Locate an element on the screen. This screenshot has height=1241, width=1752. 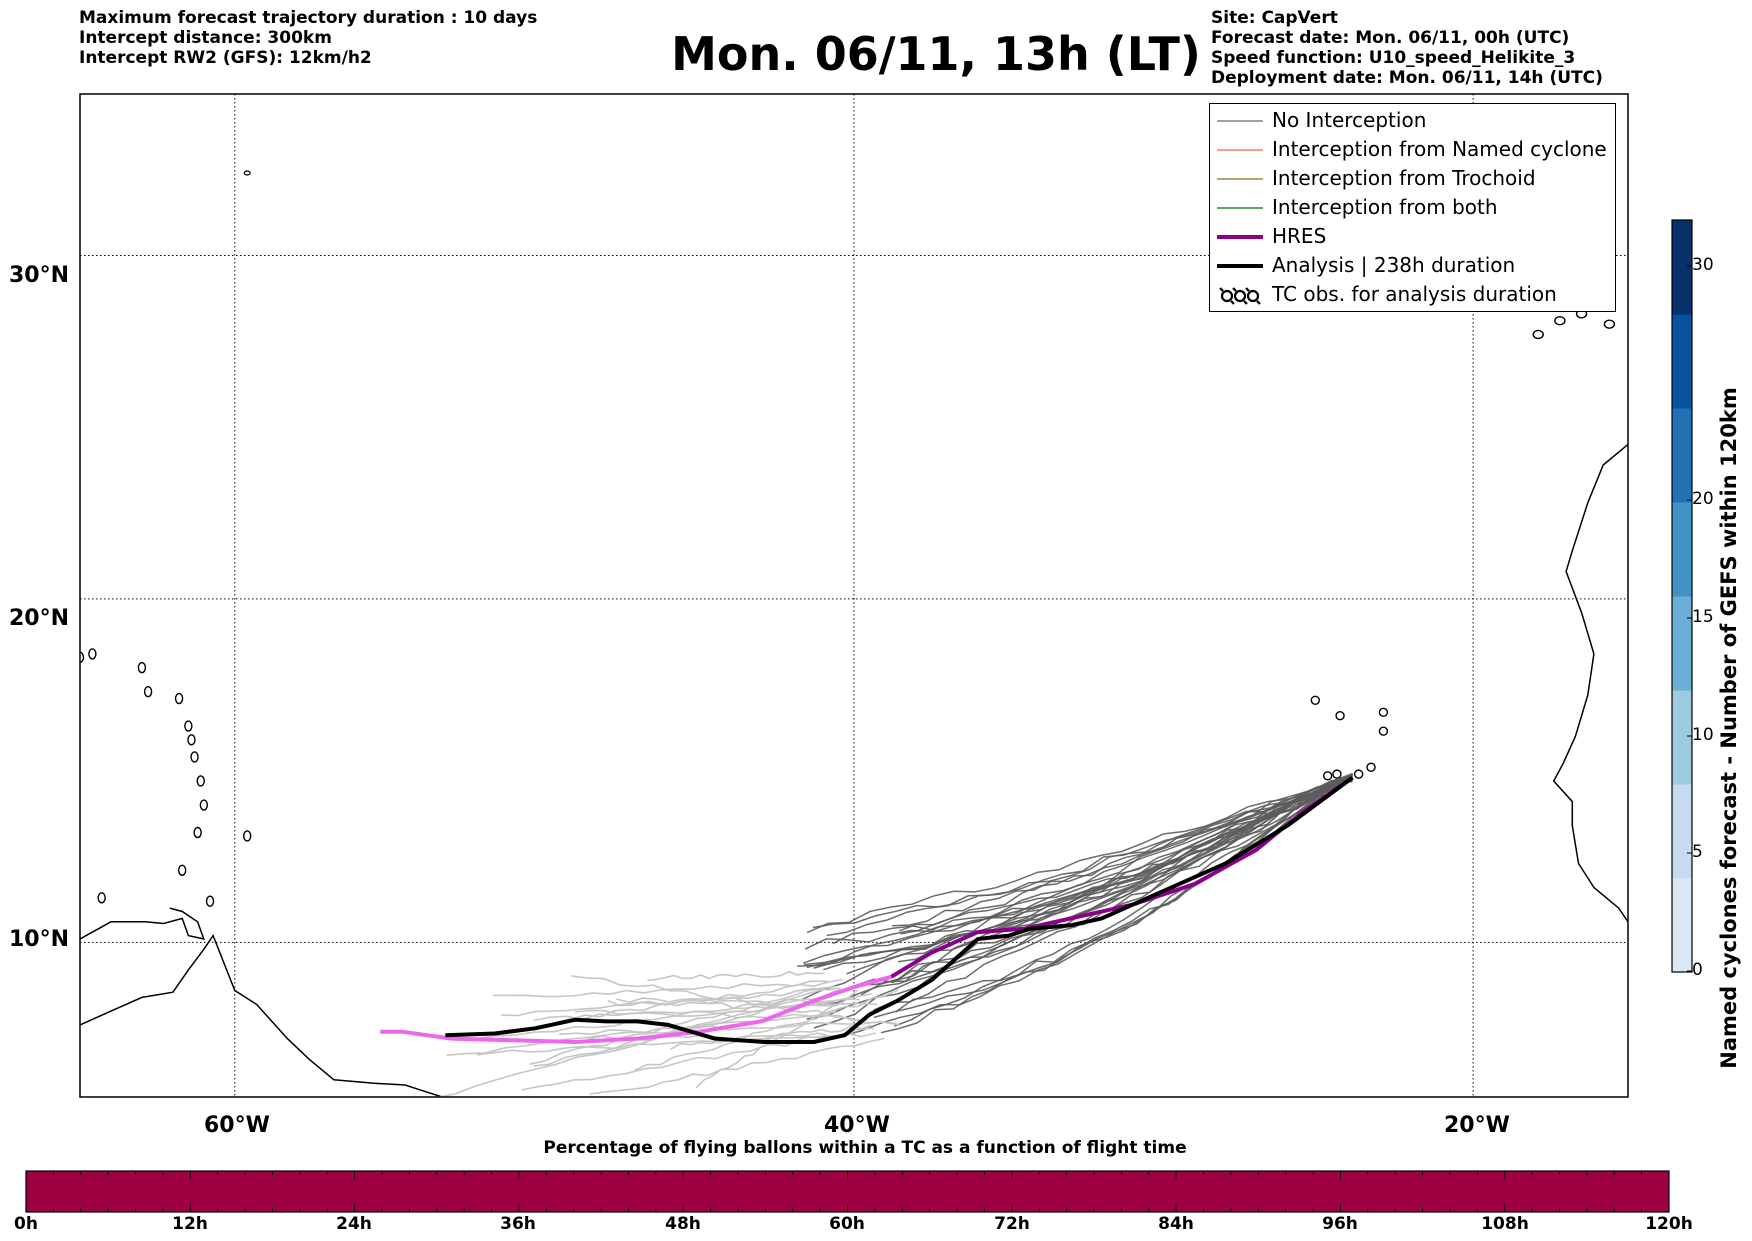
legend-label: Analysis | 238h duration is located at coordinates (1394, 265).